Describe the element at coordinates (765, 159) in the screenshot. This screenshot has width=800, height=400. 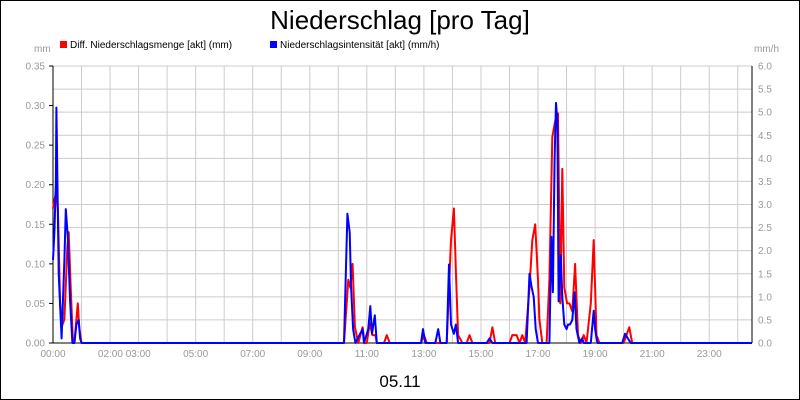
I see `y-right-tick-label: 4.0` at that location.